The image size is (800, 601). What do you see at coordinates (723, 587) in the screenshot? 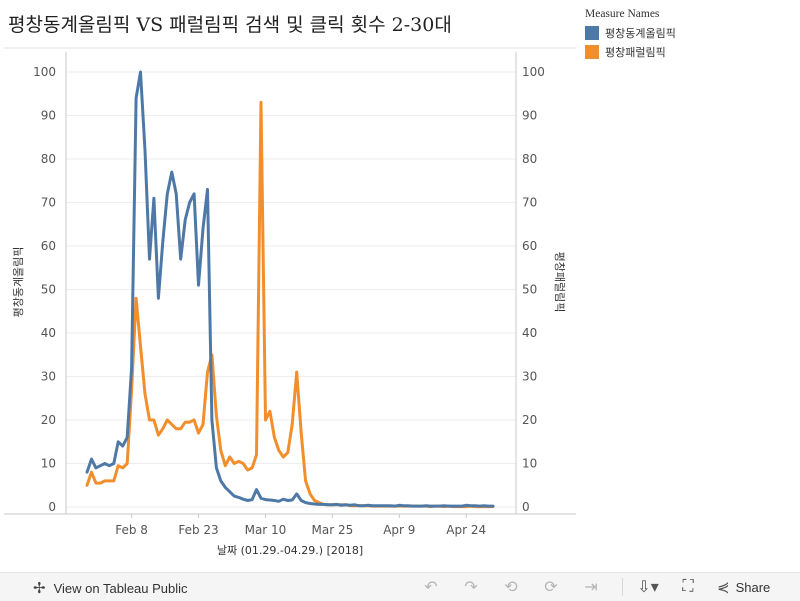
I see `share-icon: ⋞` at bounding box center [723, 587].